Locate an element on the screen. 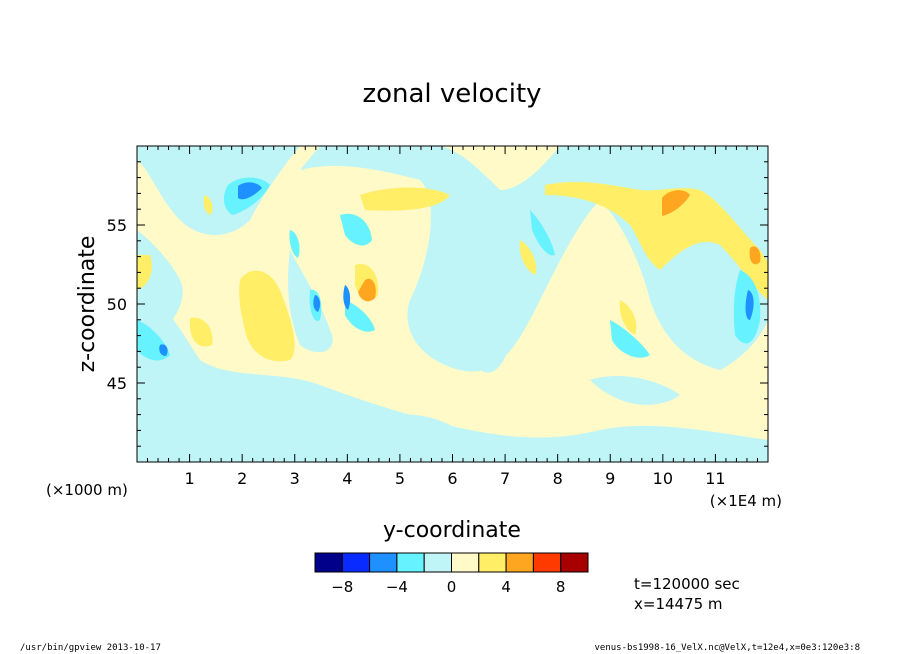 The height and width of the screenshot is (654, 904). colorbar-tick-label: −4 is located at coordinates (397, 587).